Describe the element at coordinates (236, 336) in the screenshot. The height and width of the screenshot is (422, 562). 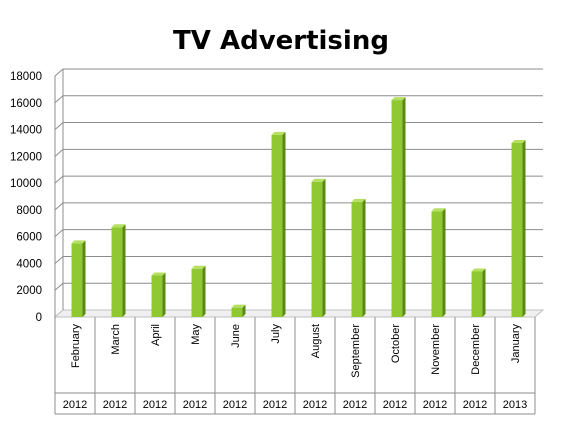
I see `x-category-label: June` at that location.